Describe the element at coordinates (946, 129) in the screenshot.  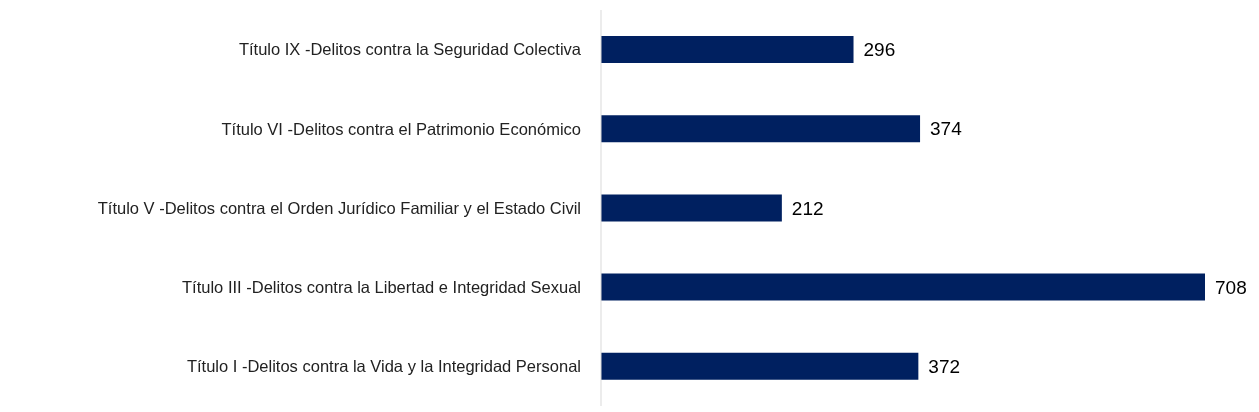
I see `data-label: 374` at that location.